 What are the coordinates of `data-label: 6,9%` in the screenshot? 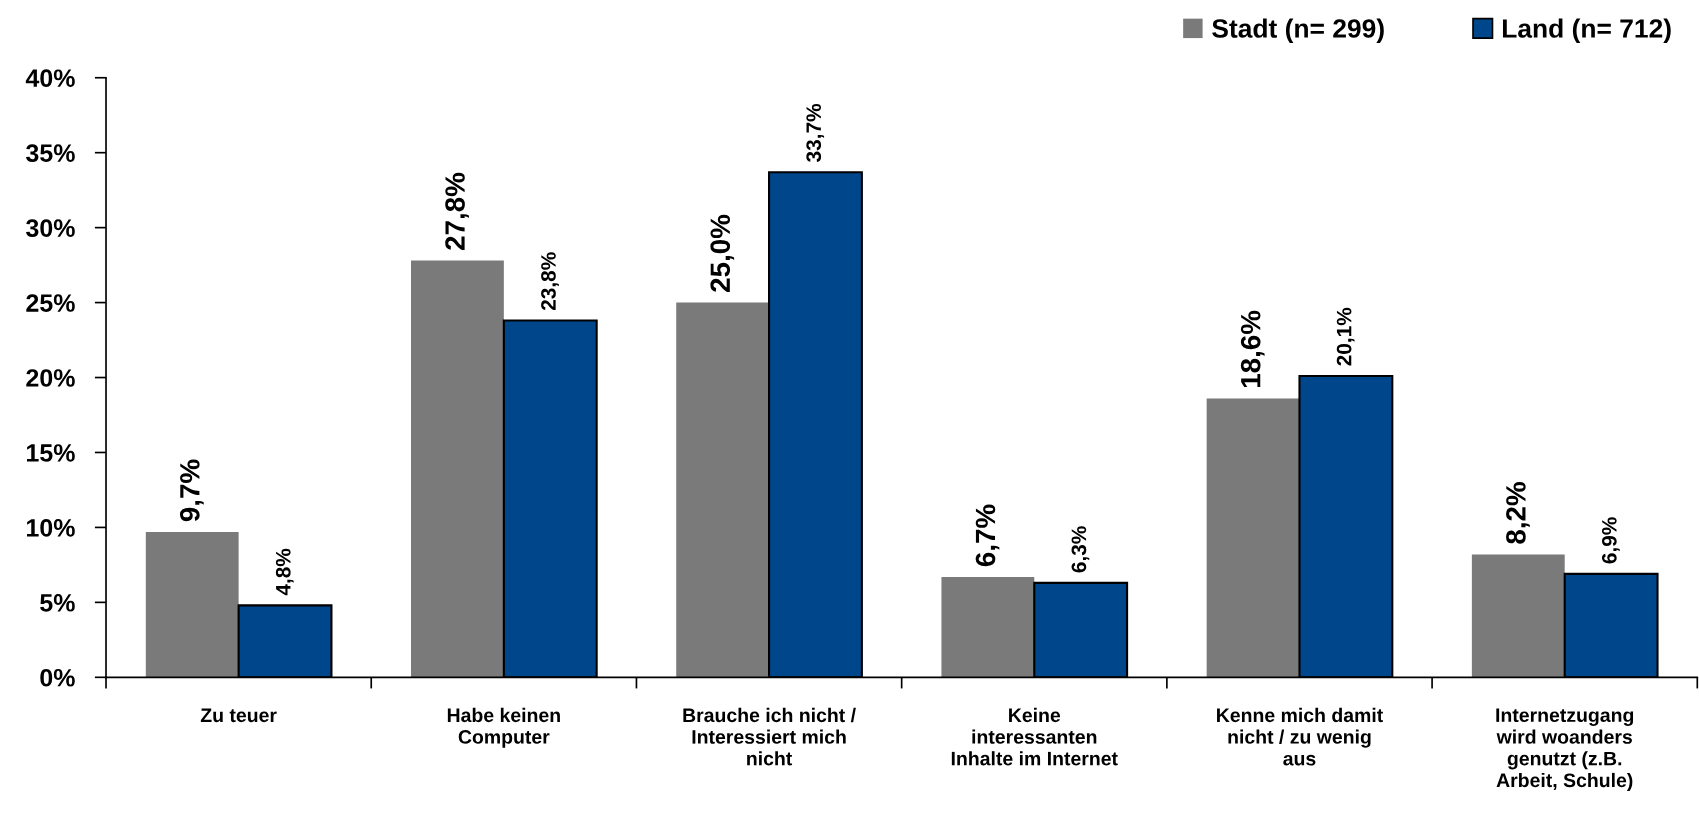 It's located at (1610, 540).